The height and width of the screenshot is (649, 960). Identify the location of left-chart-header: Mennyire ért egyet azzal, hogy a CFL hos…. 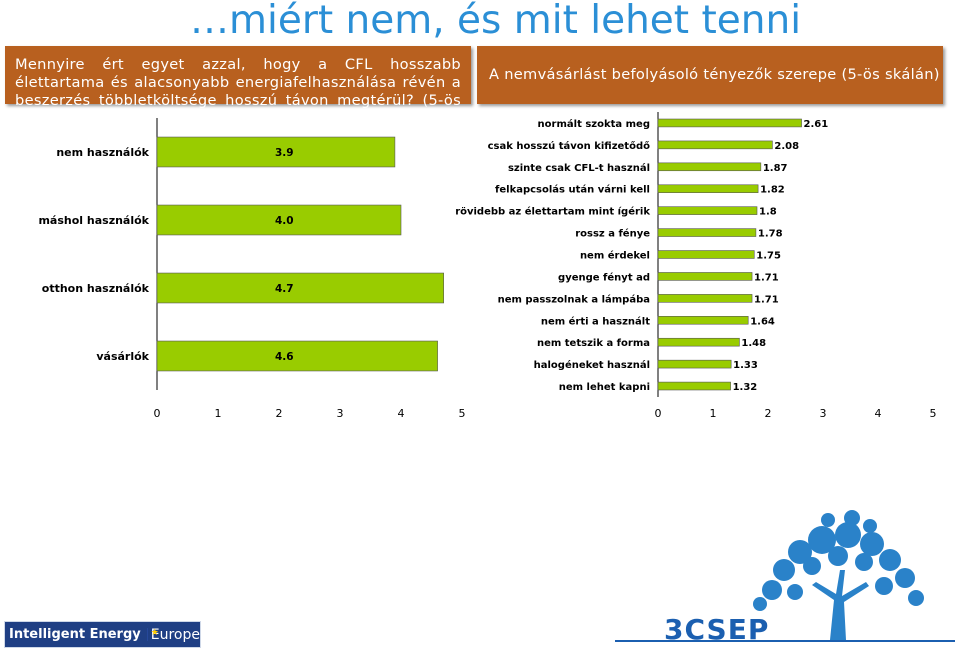
(238, 86).